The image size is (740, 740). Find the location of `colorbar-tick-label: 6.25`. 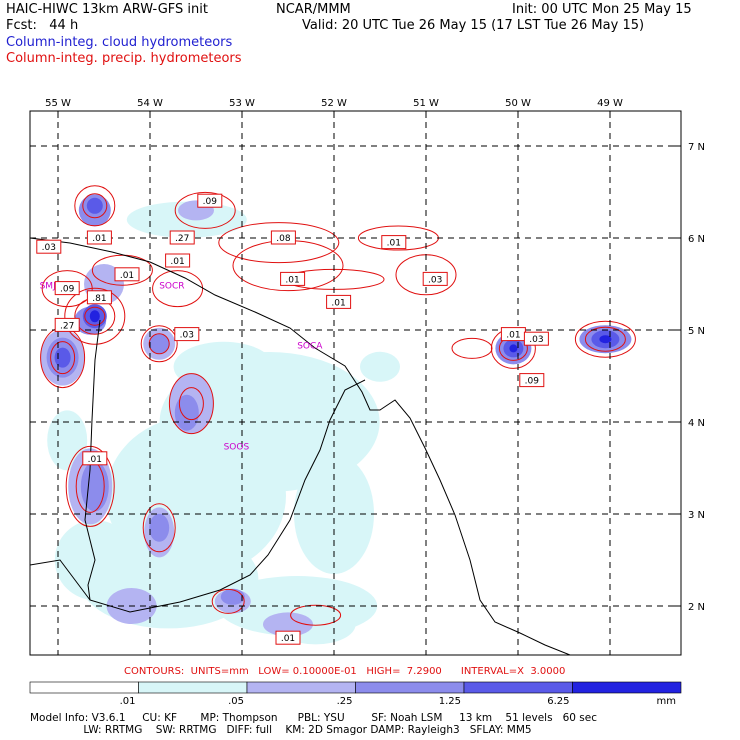

colorbar-tick-label: 6.25 is located at coordinates (558, 701).